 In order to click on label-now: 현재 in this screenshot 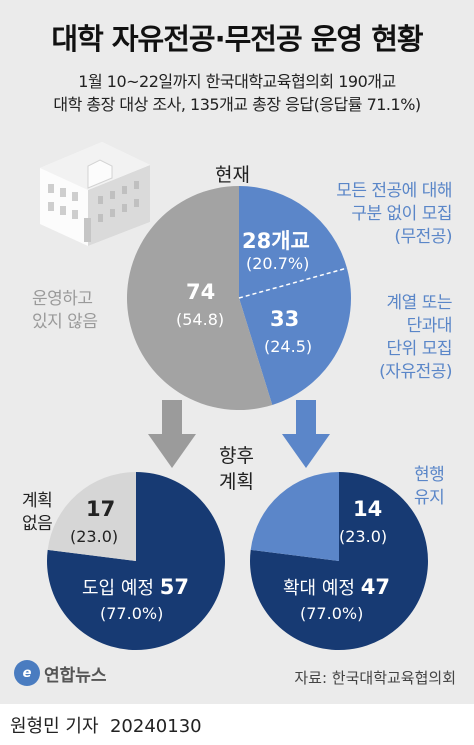, I will do `click(232, 175)`.